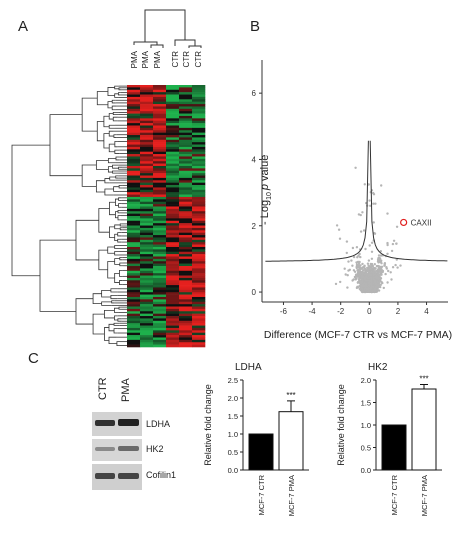 The height and width of the screenshot is (550, 466). What do you see at coordinates (105, 423) in the screenshot?
I see `blot-band-ldha-ctr` at bounding box center [105, 423].